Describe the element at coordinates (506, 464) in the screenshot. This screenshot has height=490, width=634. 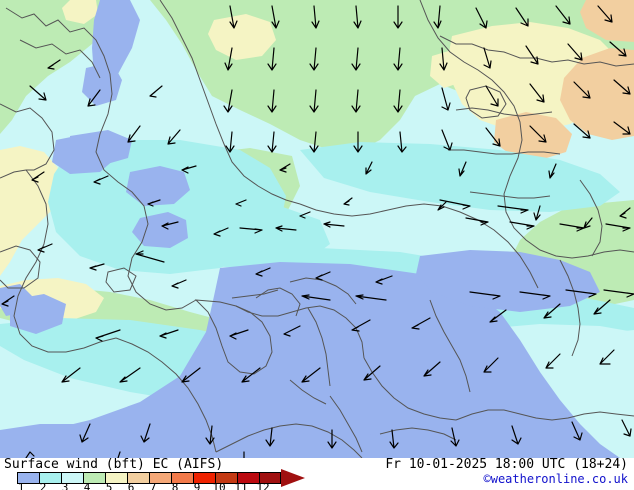
I see `forecast-timestamp: Fr 10-01-2025 18:00 UTC (18+24)` at that location.